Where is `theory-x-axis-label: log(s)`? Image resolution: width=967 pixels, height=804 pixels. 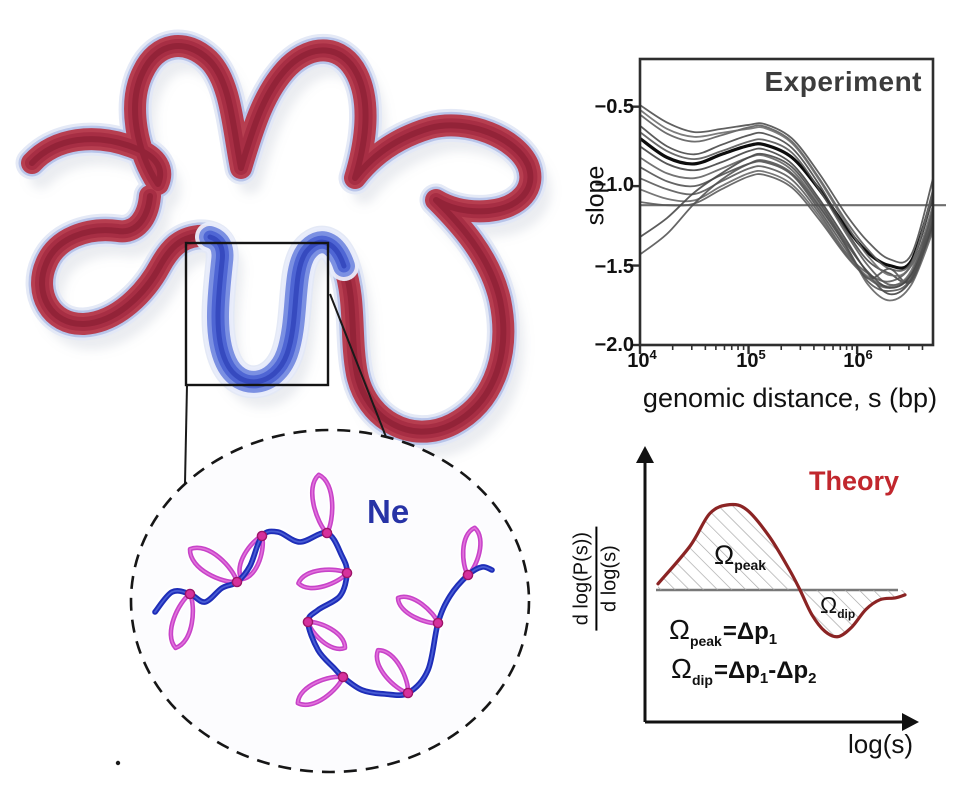
theory-x-axis-label: log(s) is located at coordinates (881, 744).